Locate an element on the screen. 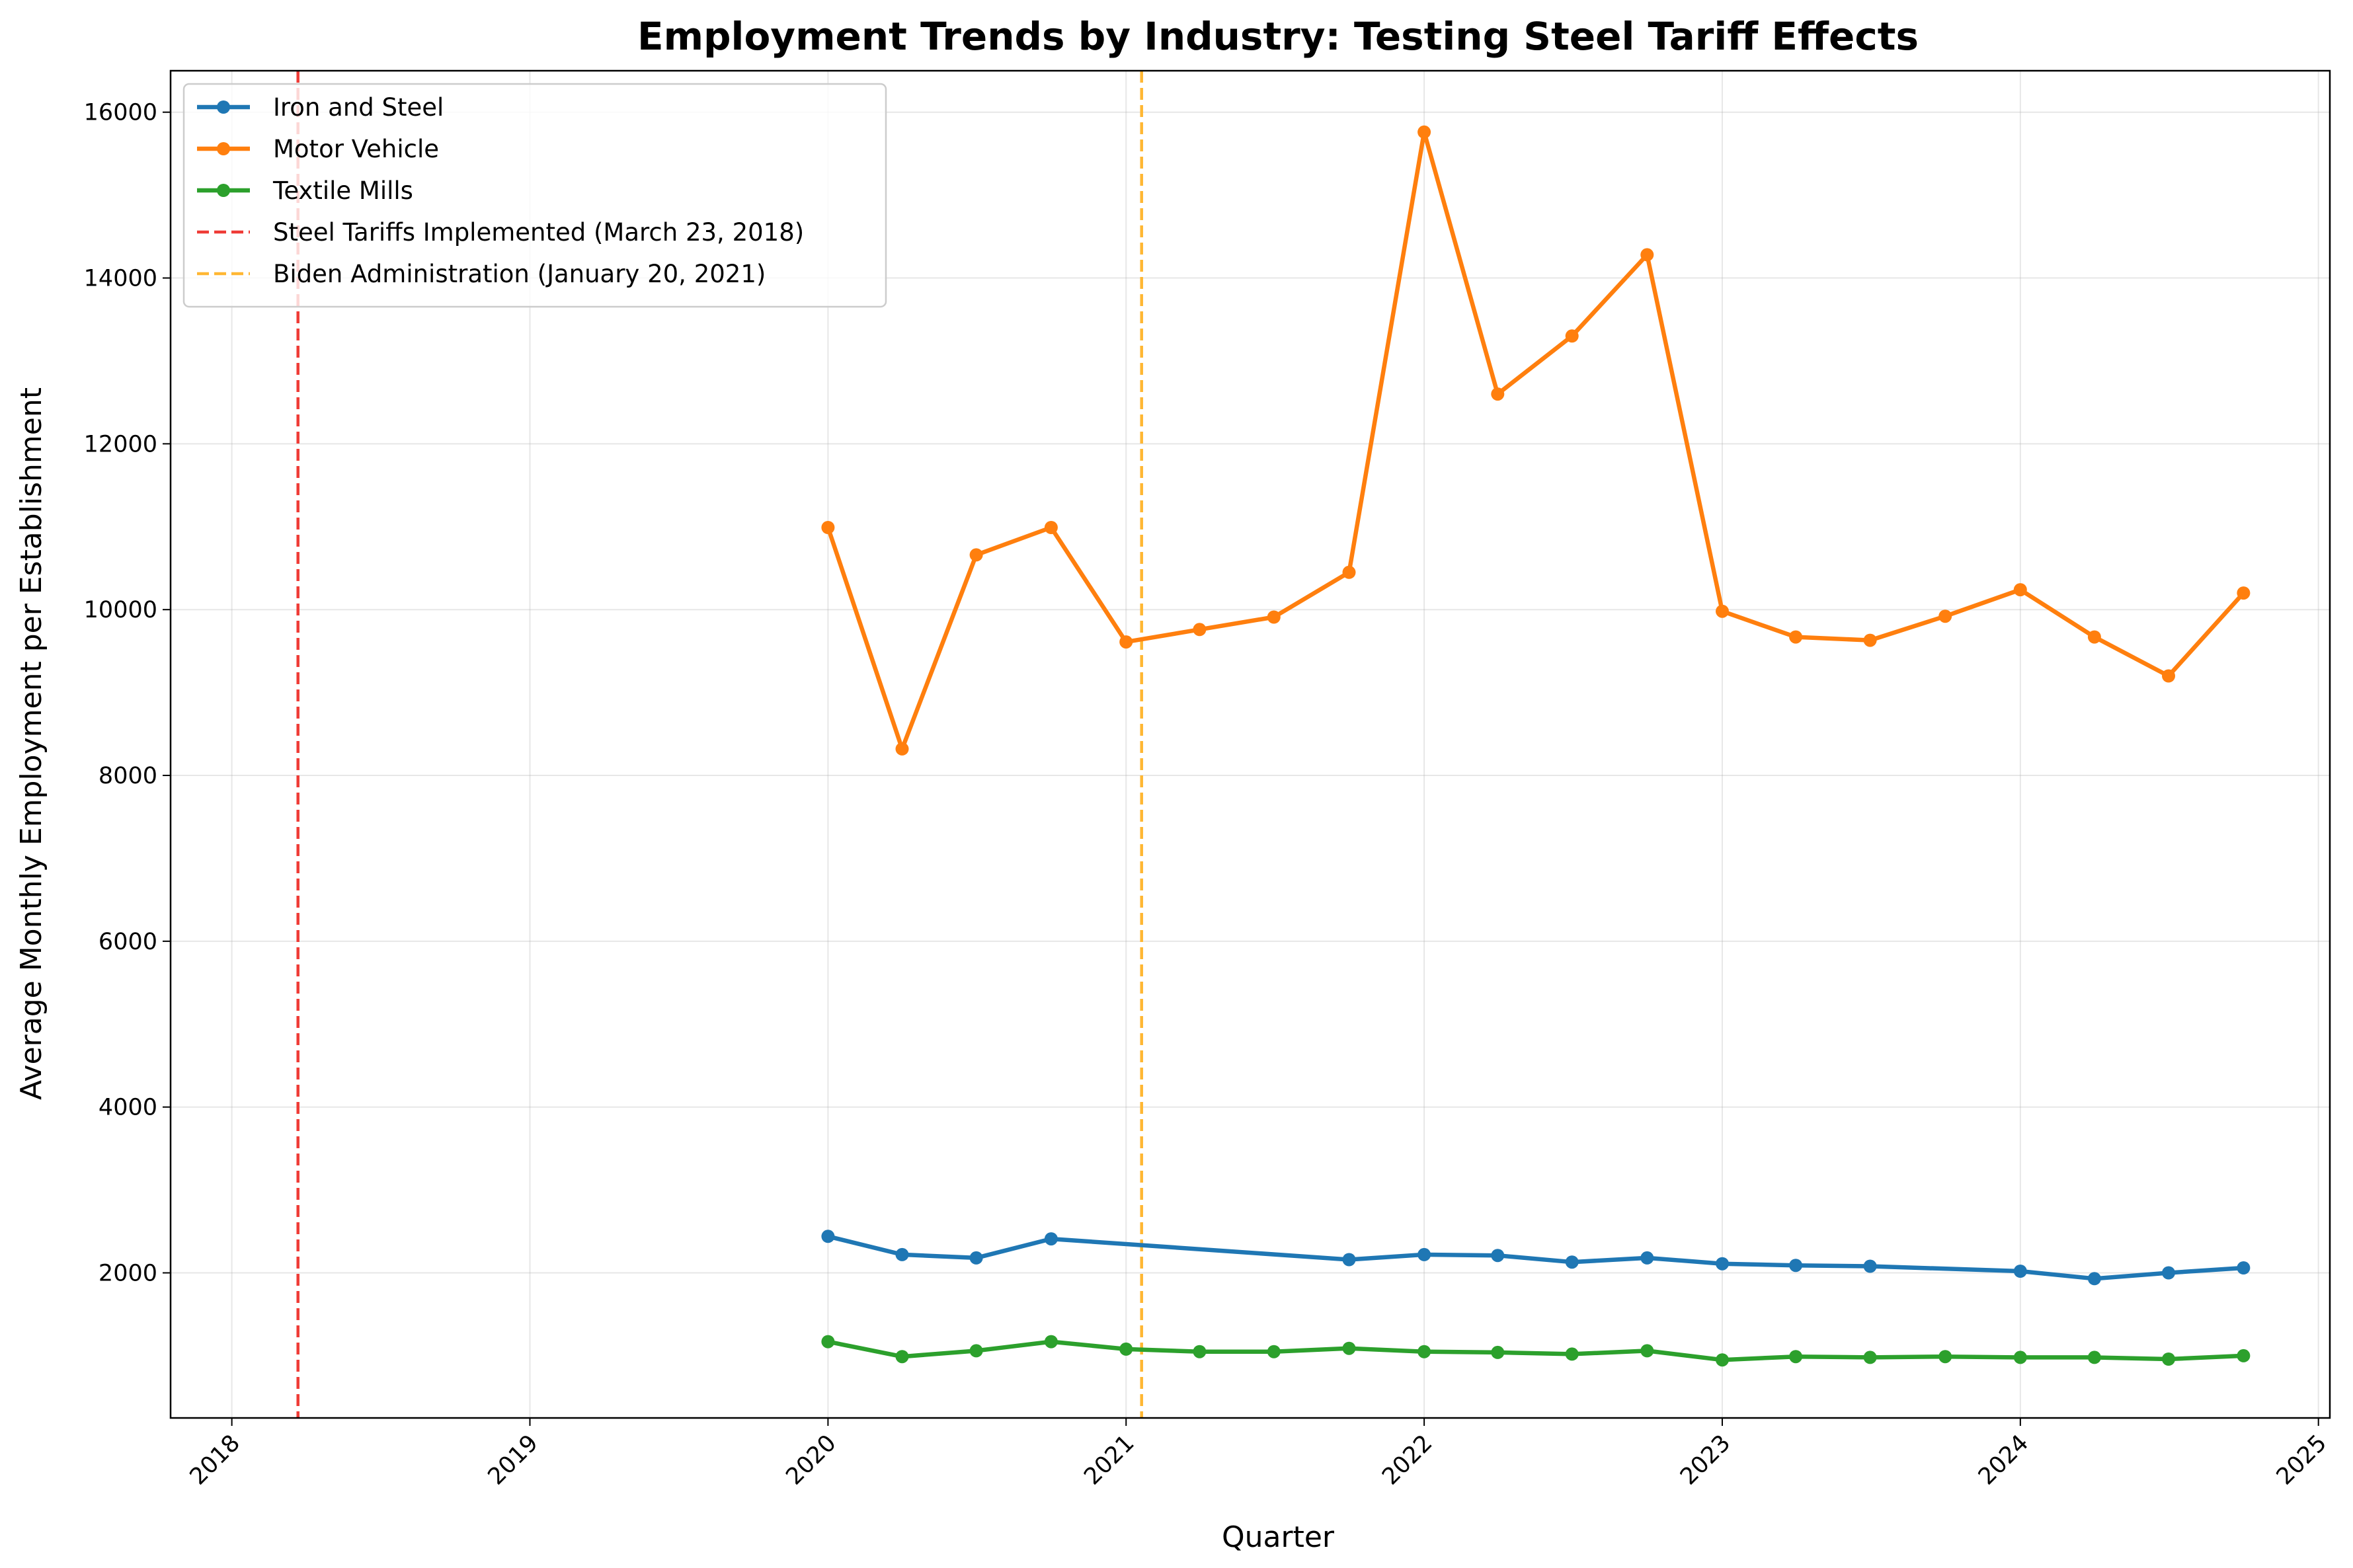 The image size is (2353, 1568). y-tick-label: 2000 is located at coordinates (128, 1274).